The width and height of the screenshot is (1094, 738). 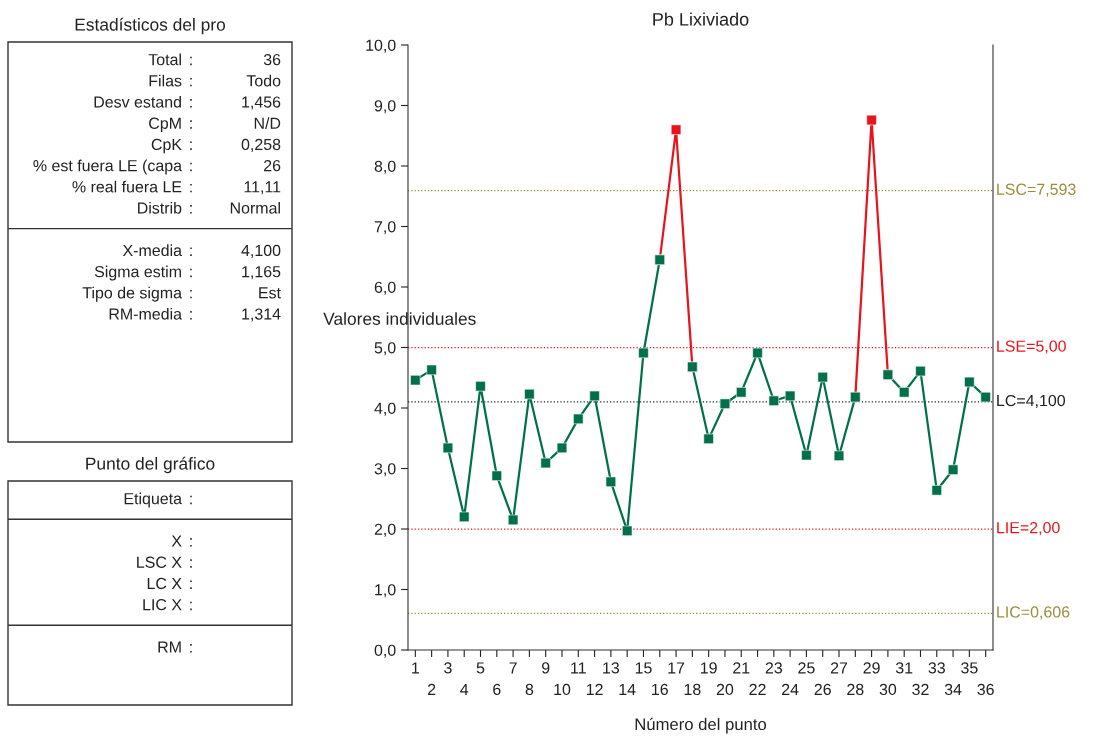 What do you see at coordinates (385, 409) in the screenshot?
I see `y-tick-label: 4,0` at bounding box center [385, 409].